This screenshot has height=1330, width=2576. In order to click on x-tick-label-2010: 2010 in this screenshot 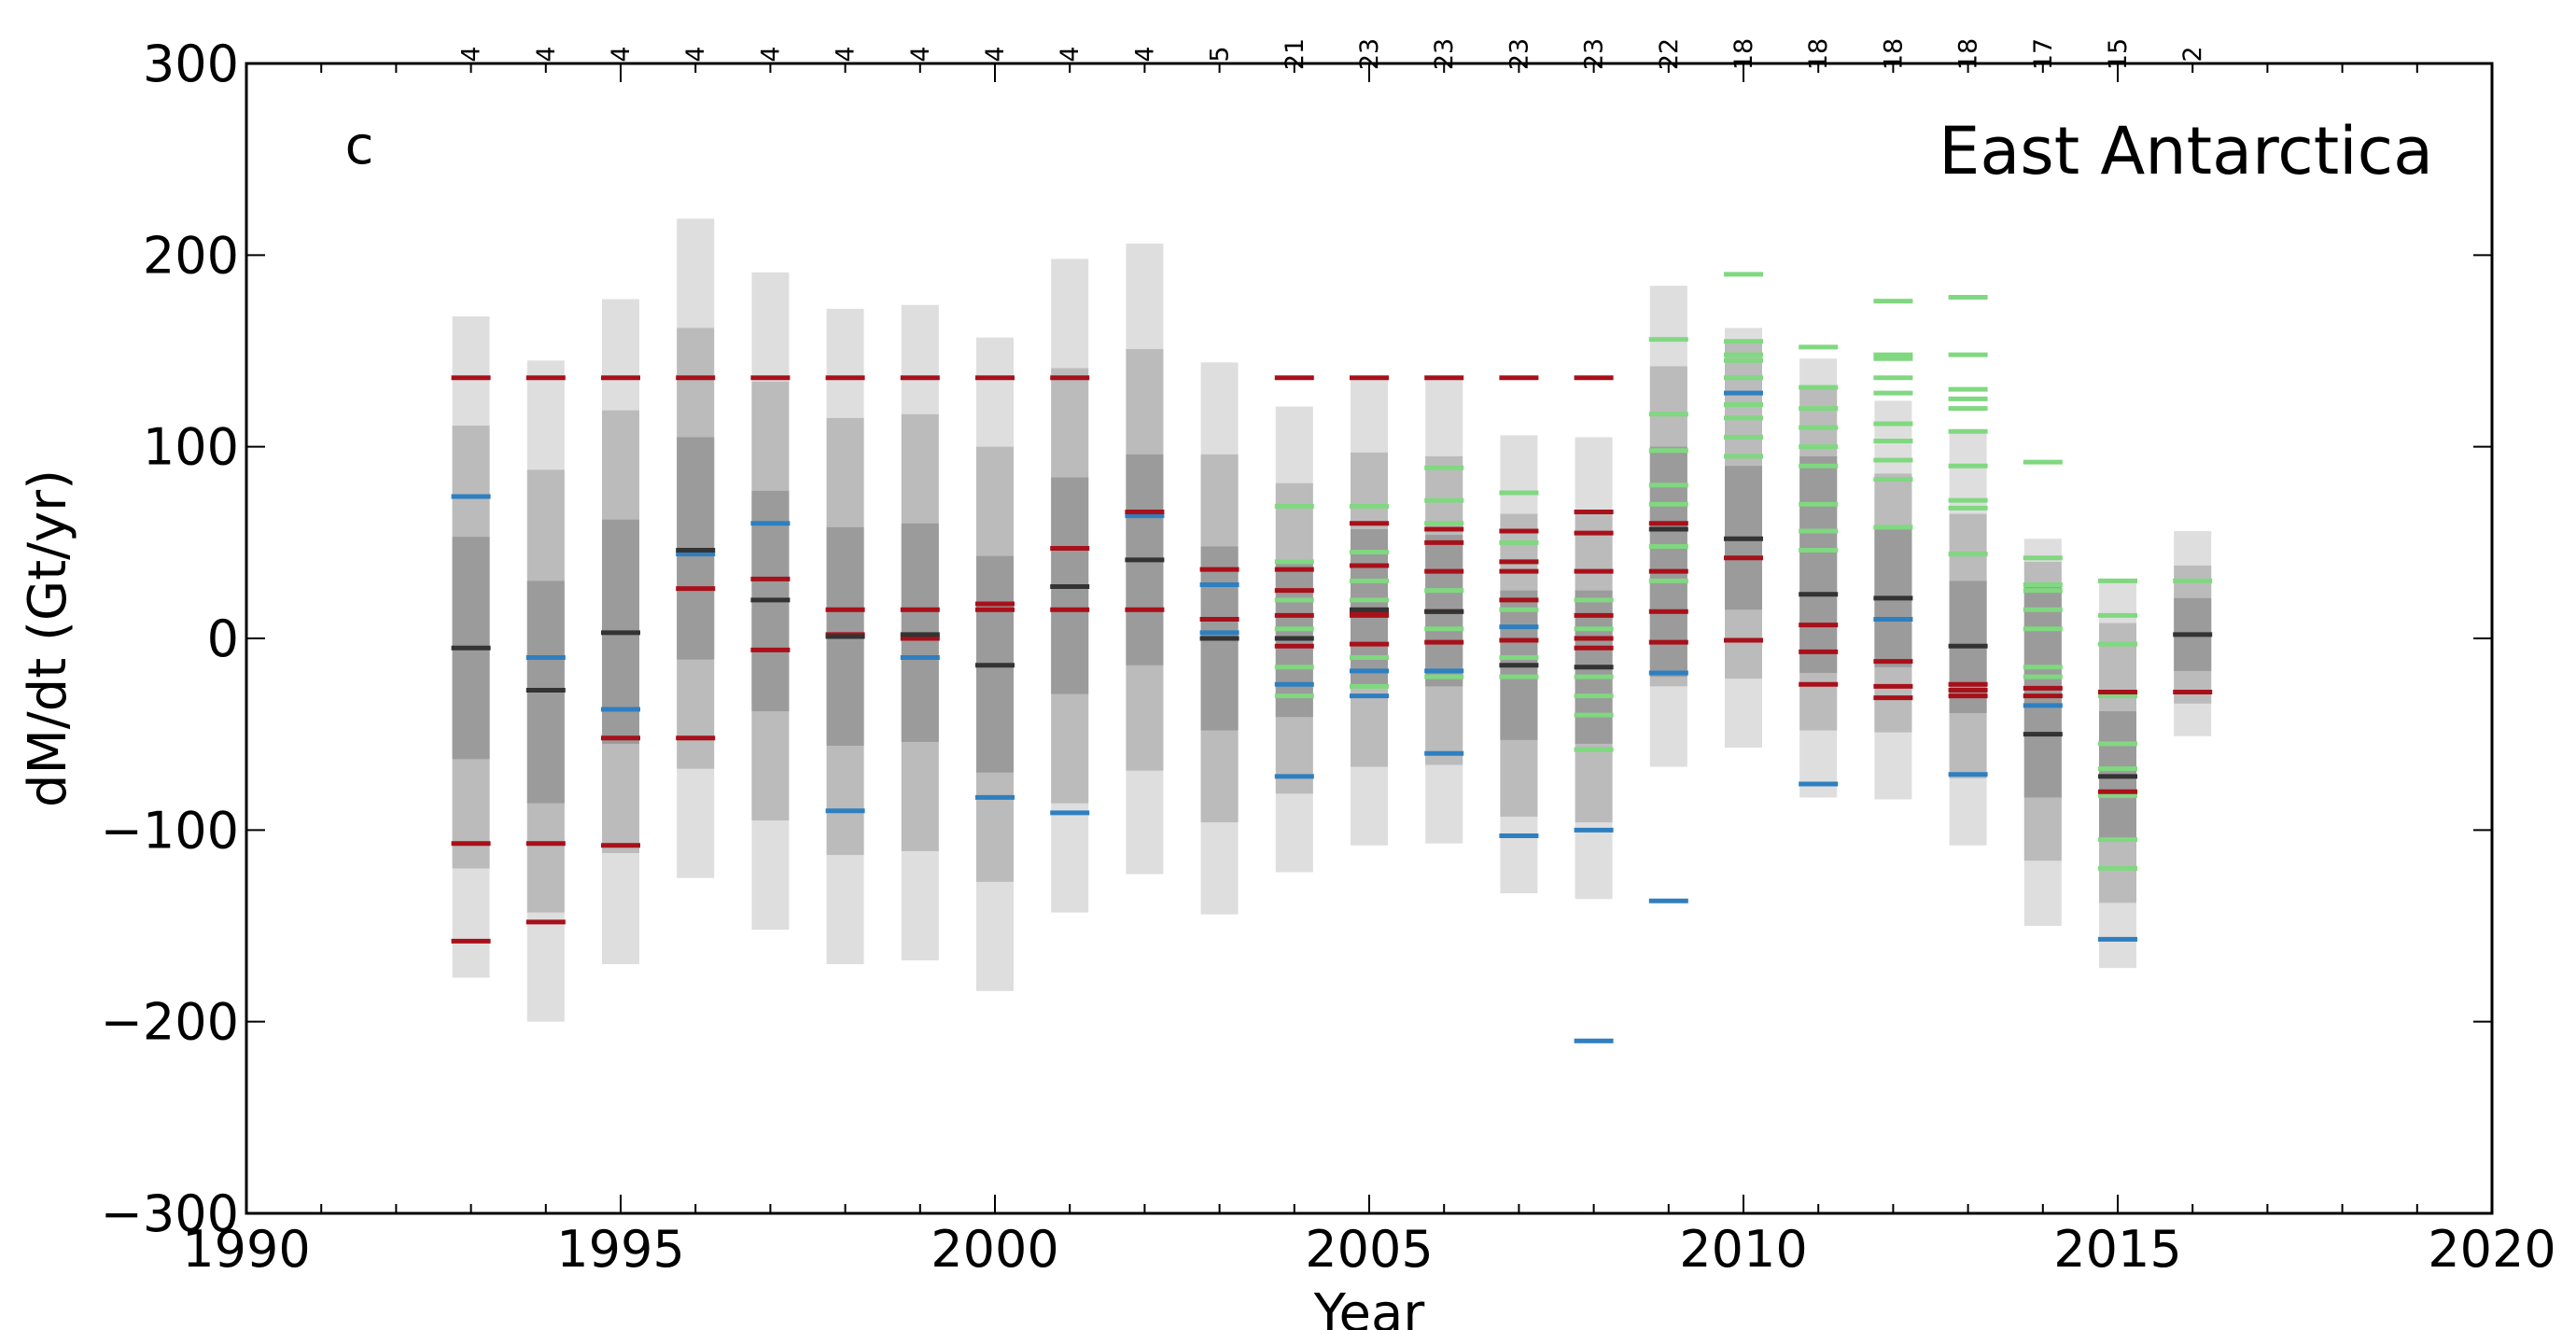, I will do `click(1743, 1249)`.